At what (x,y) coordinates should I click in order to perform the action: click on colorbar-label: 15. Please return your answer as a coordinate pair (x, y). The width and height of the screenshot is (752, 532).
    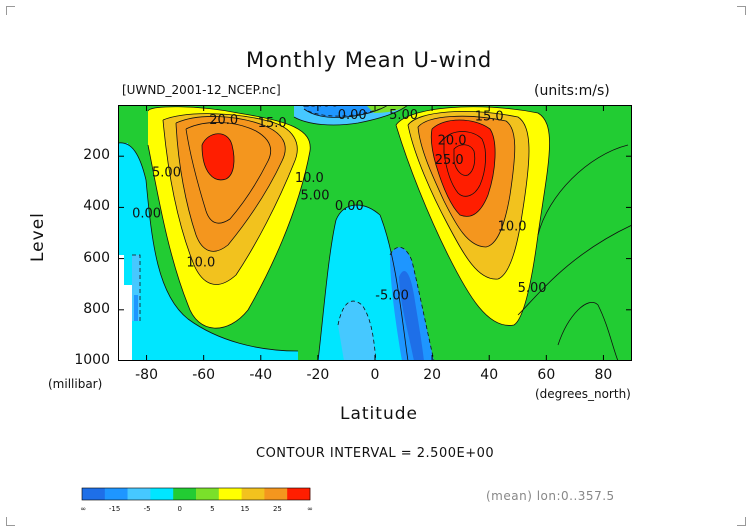
    Looking at the image, I should click on (244, 509).